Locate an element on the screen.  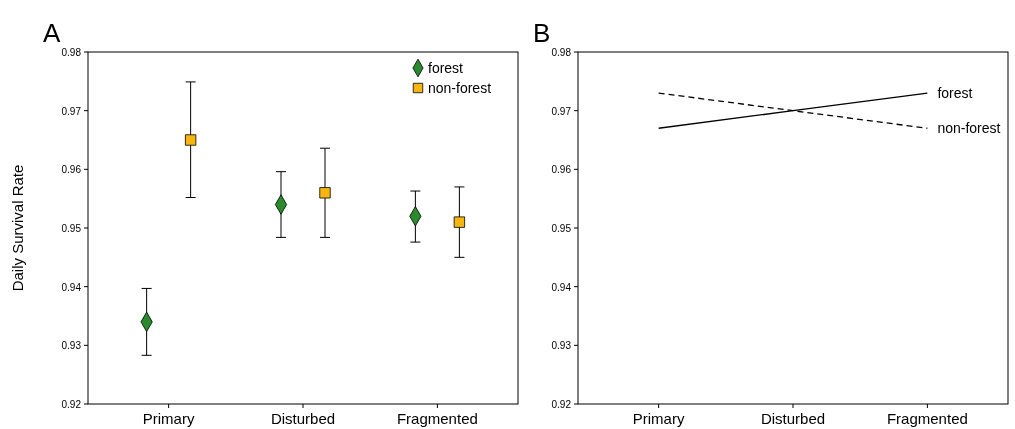
y-axis-title: Daily Survival Rate is located at coordinates (17, 228).